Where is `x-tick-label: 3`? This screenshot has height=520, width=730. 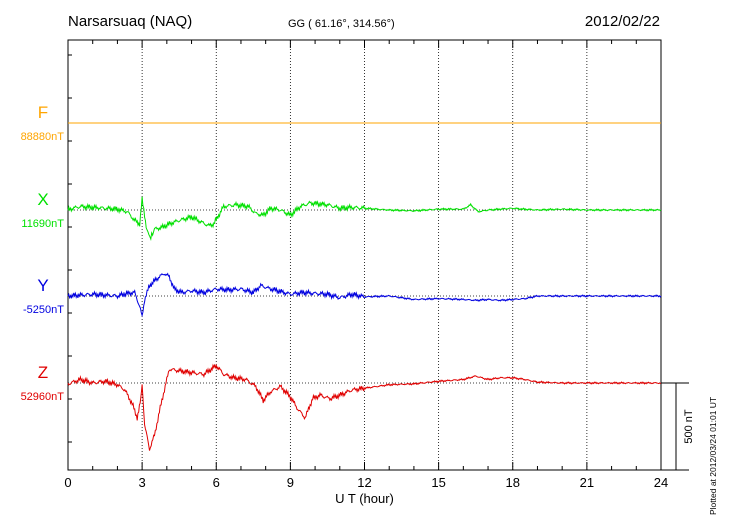 x-tick-label: 3 is located at coordinates (142, 482).